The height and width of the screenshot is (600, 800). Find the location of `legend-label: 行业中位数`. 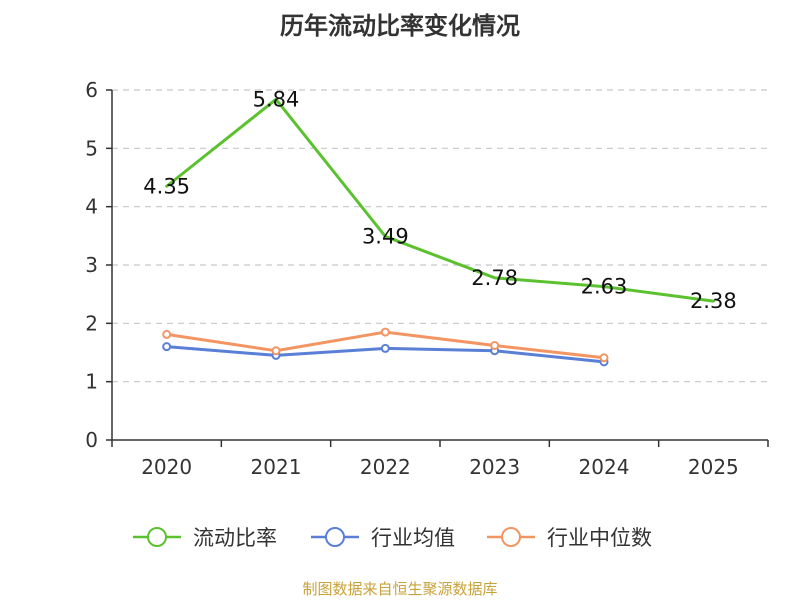

legend-label: 行业中位数 is located at coordinates (599, 538).